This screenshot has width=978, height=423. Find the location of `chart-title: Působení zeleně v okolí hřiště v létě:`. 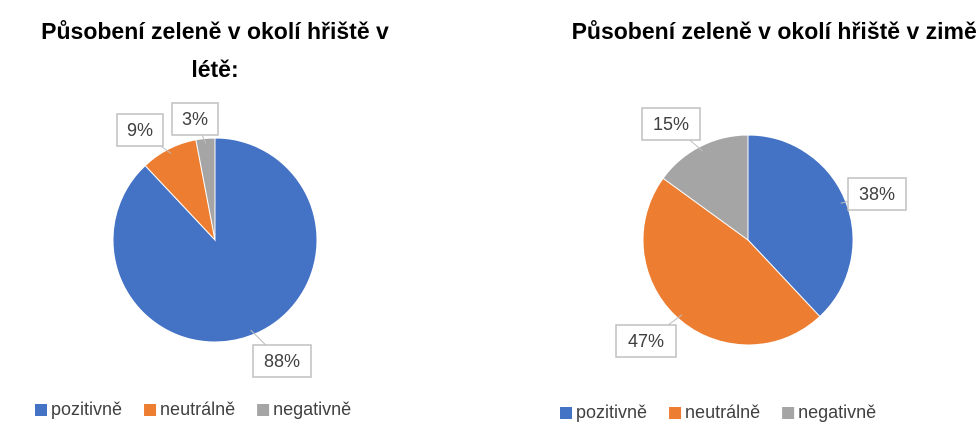

chart-title: Působení zeleně v okolí hřiště v létě: is located at coordinates (215, 50).